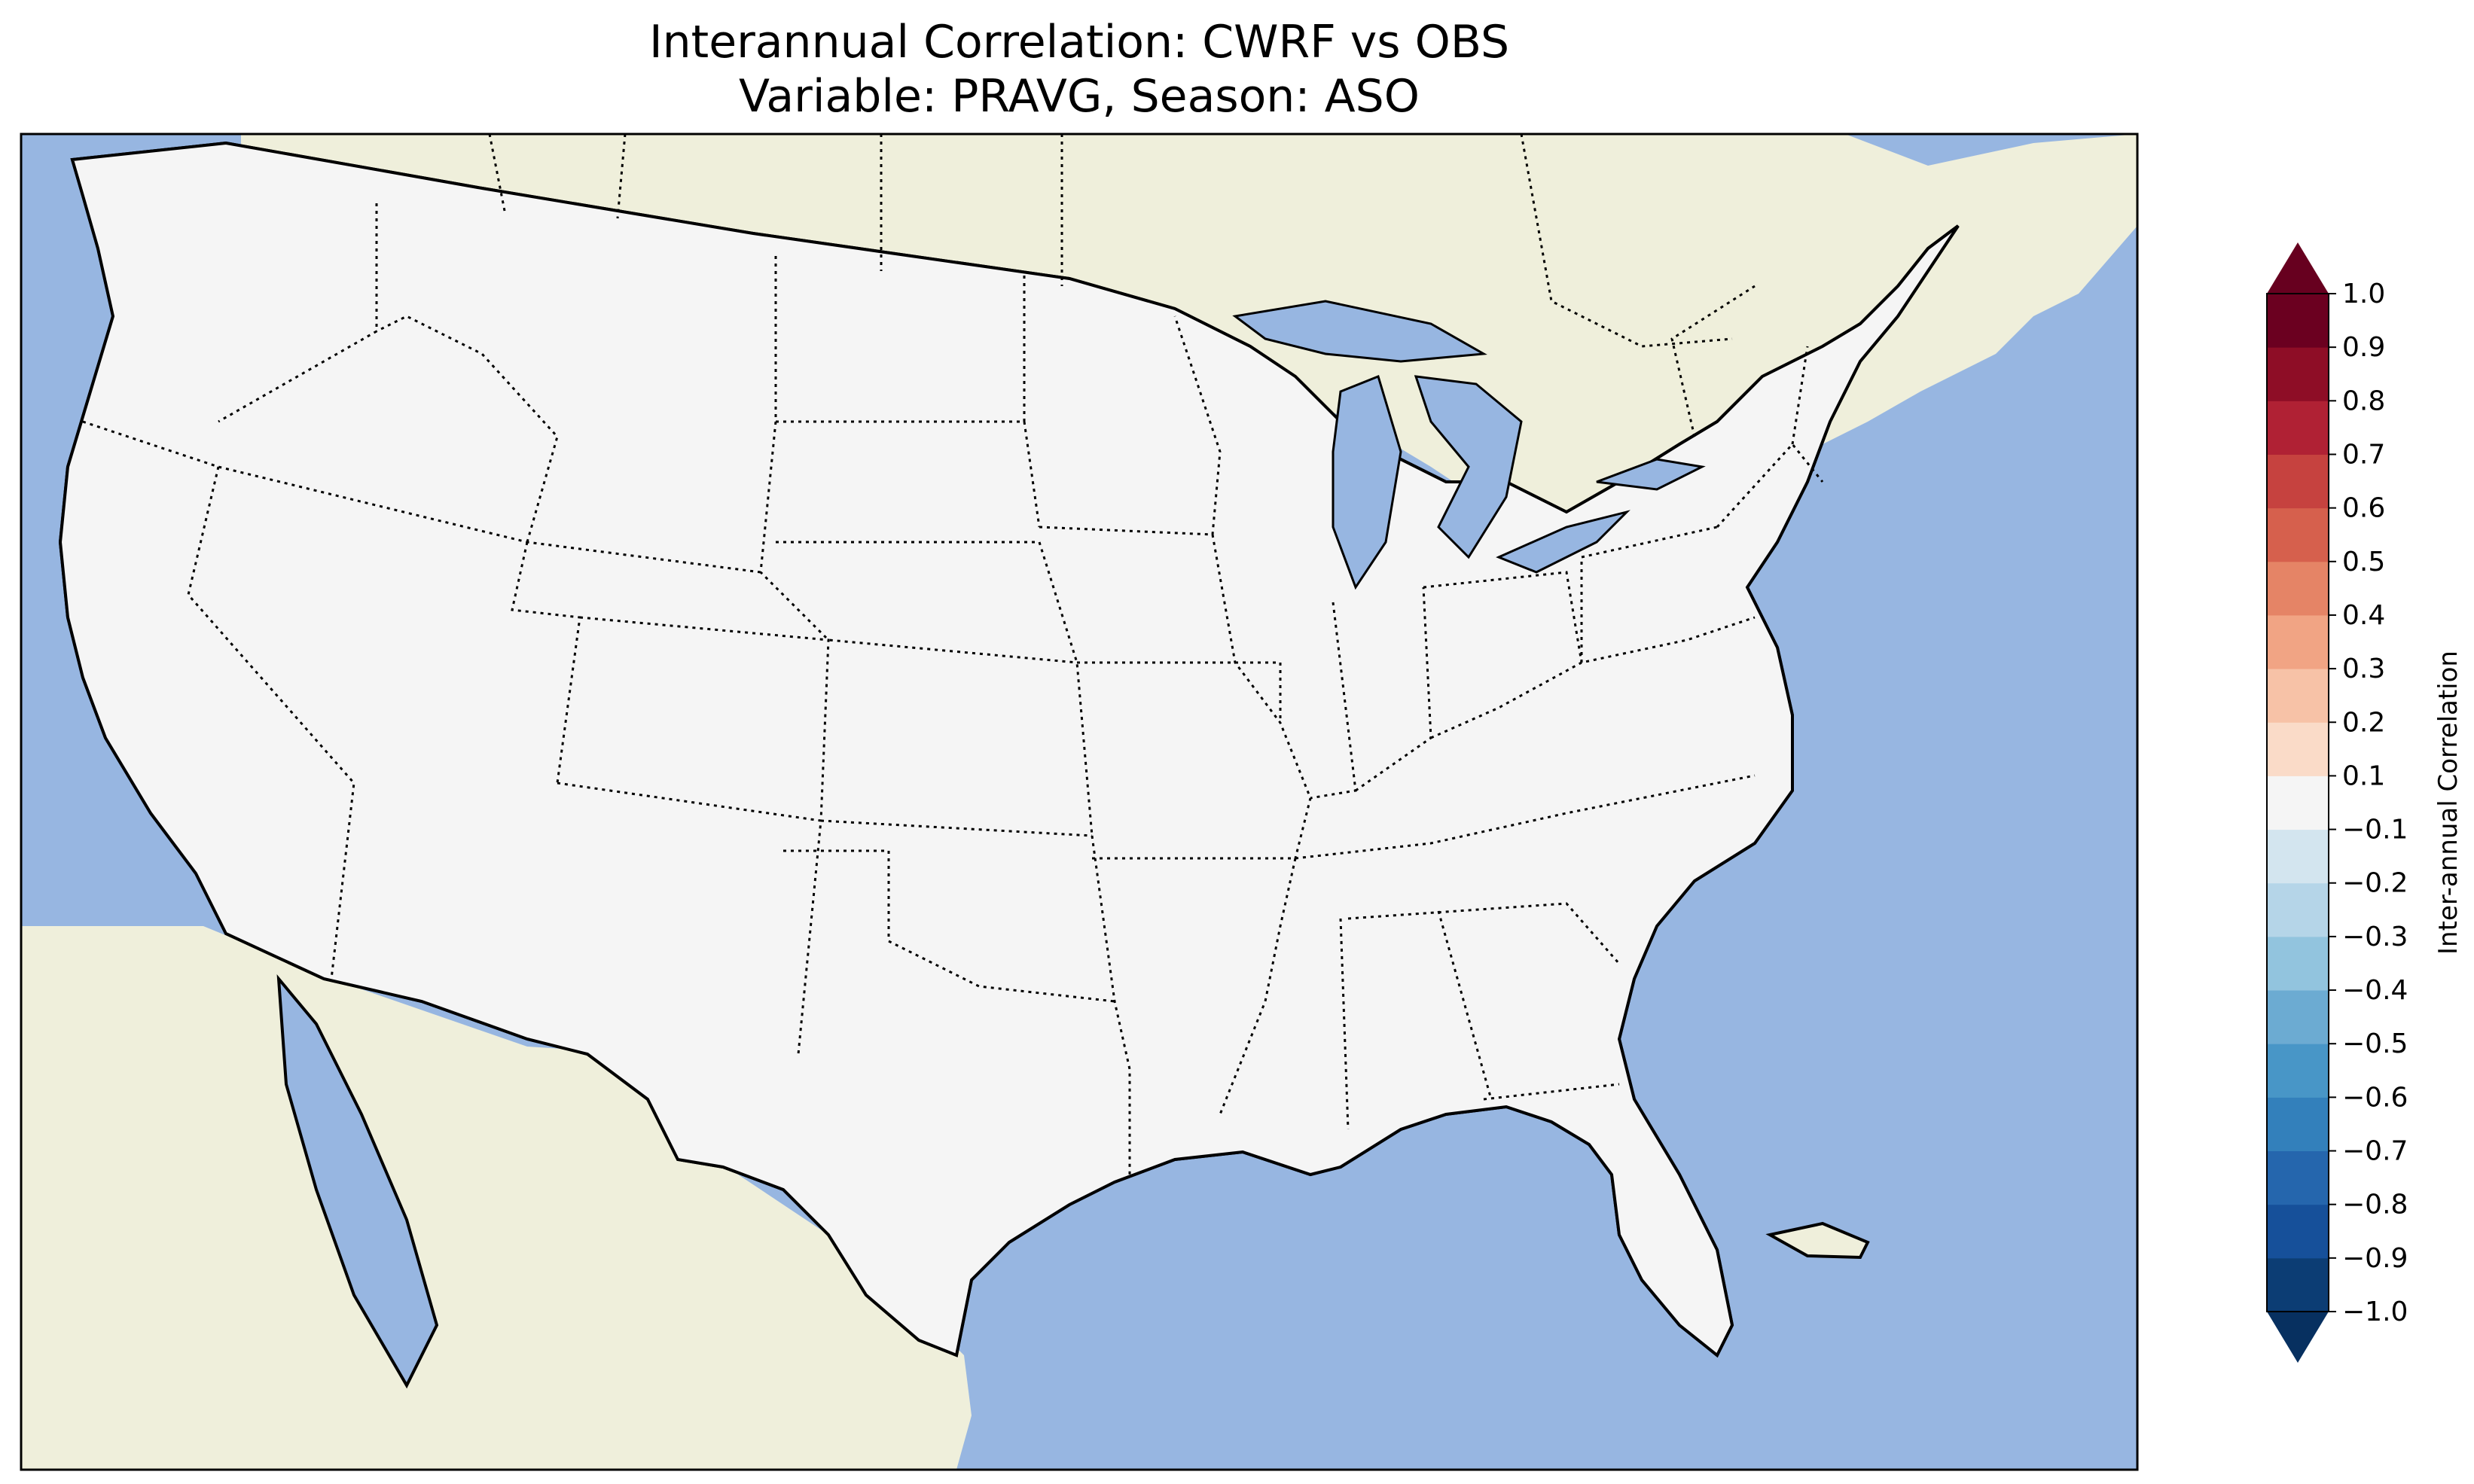 This screenshot has width=2474, height=1484. What do you see at coordinates (1817, 1240) in the screenshot?
I see `cuba-island` at bounding box center [1817, 1240].